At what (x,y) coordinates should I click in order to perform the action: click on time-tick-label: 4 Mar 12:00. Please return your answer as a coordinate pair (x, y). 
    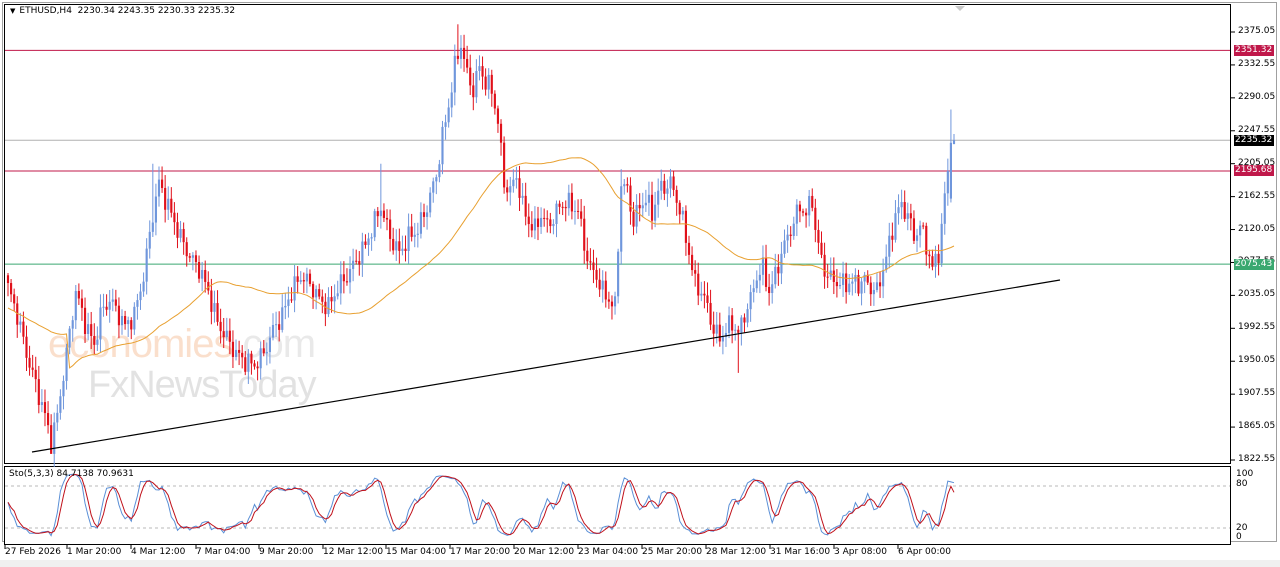
    Looking at the image, I should click on (158, 552).